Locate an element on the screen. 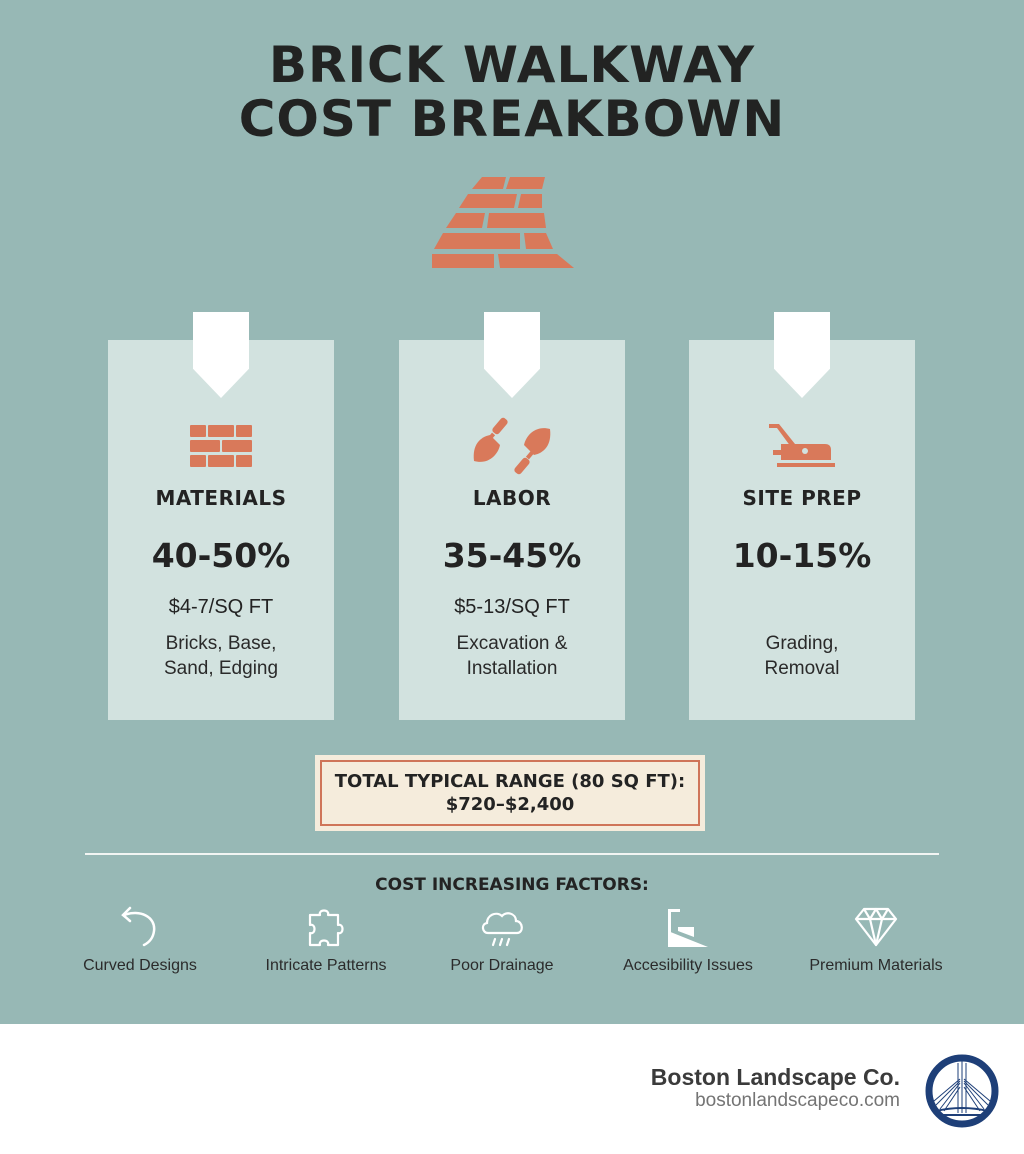  factor-accessibility-issues: Accesibility Issues is located at coordinates (688, 940).